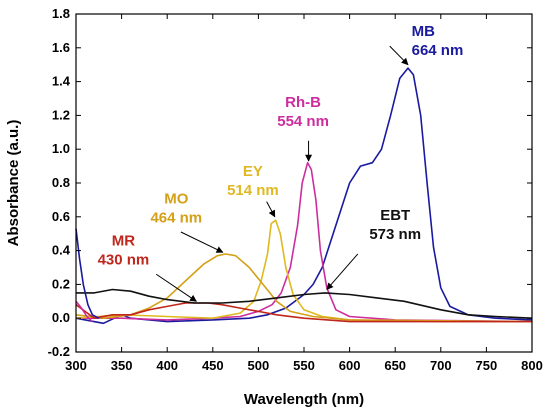  Describe the element at coordinates (61, 182) in the screenshot. I see `y-tick-label: 0.8` at that location.